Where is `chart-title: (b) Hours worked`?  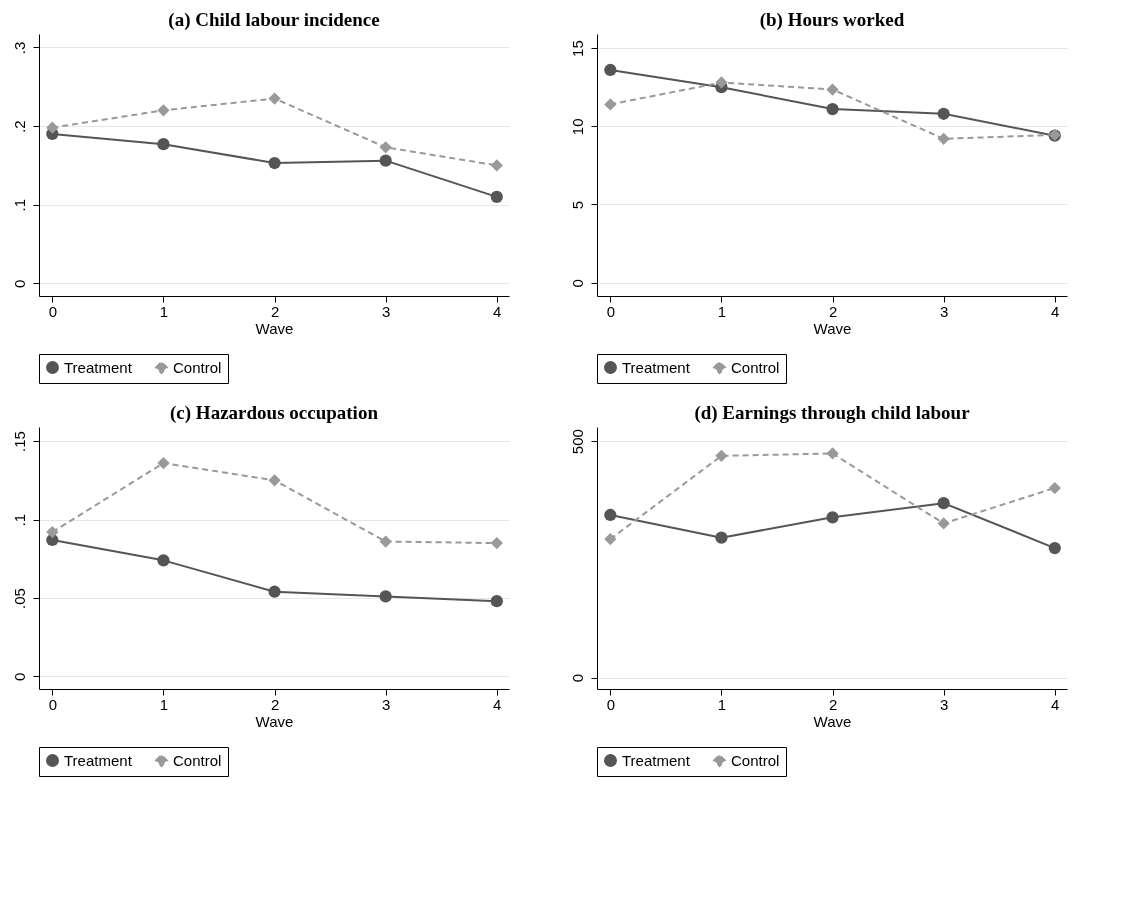 chart-title: (b) Hours worked is located at coordinates (832, 20).